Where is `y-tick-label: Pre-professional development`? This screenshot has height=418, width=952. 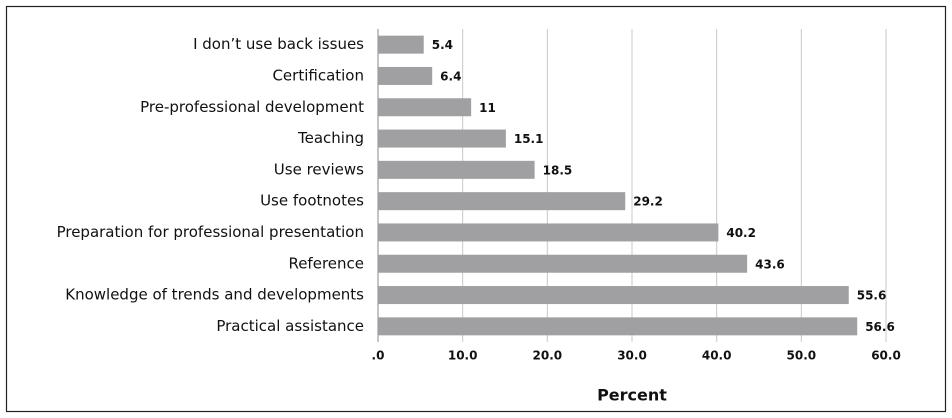 y-tick-label: Pre-professional development is located at coordinates (252, 107).